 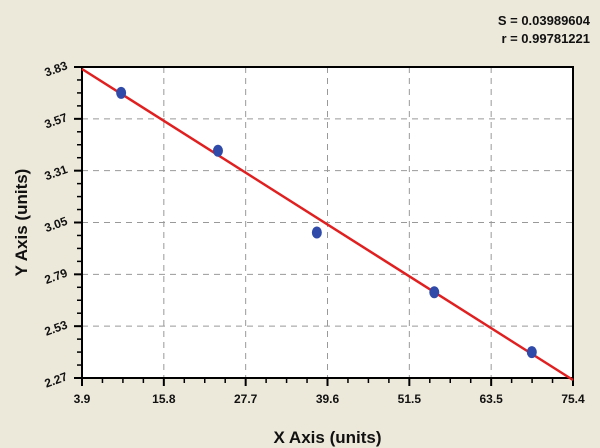 I want to click on x-tick-label: 51.5, so click(x=410, y=399).